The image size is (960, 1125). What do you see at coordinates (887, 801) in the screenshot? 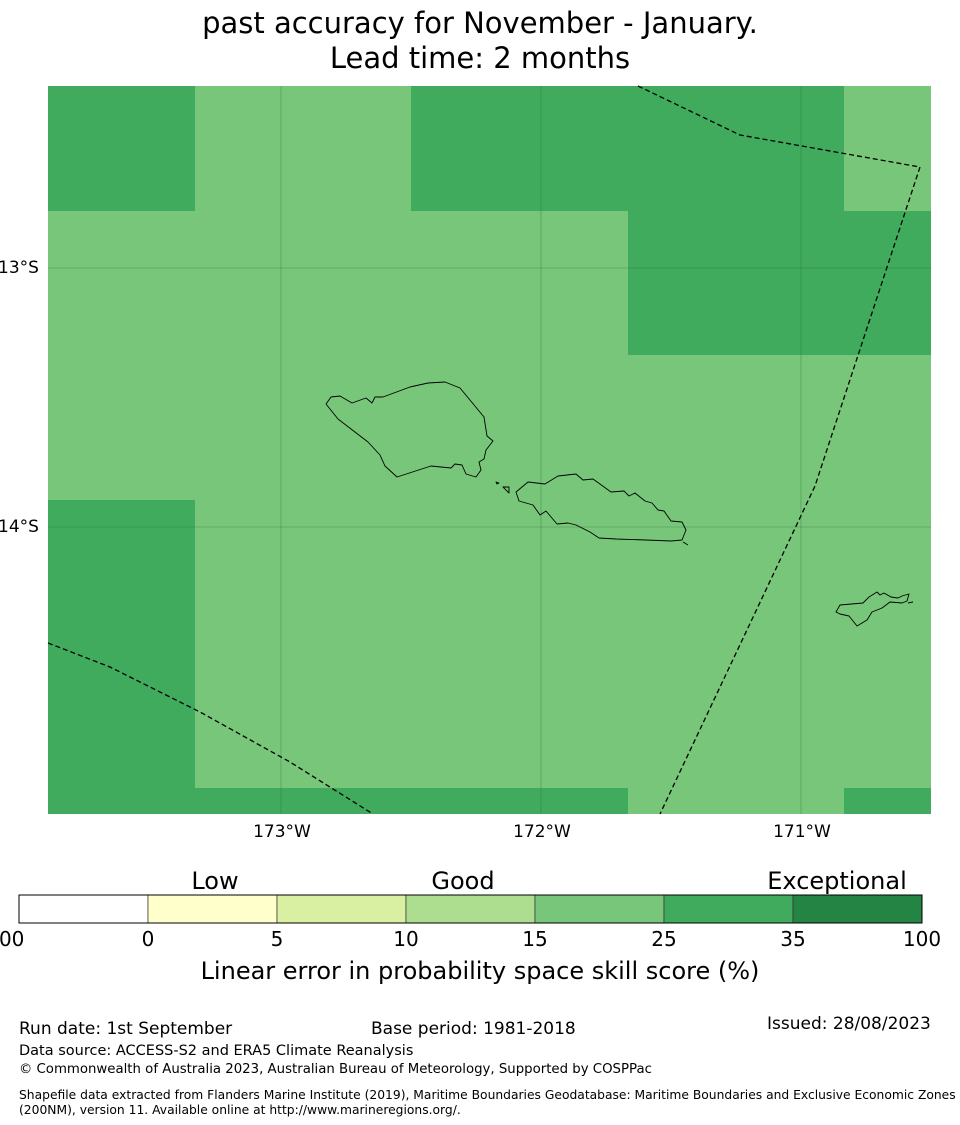
I see `grid-cell-high-se` at bounding box center [887, 801].